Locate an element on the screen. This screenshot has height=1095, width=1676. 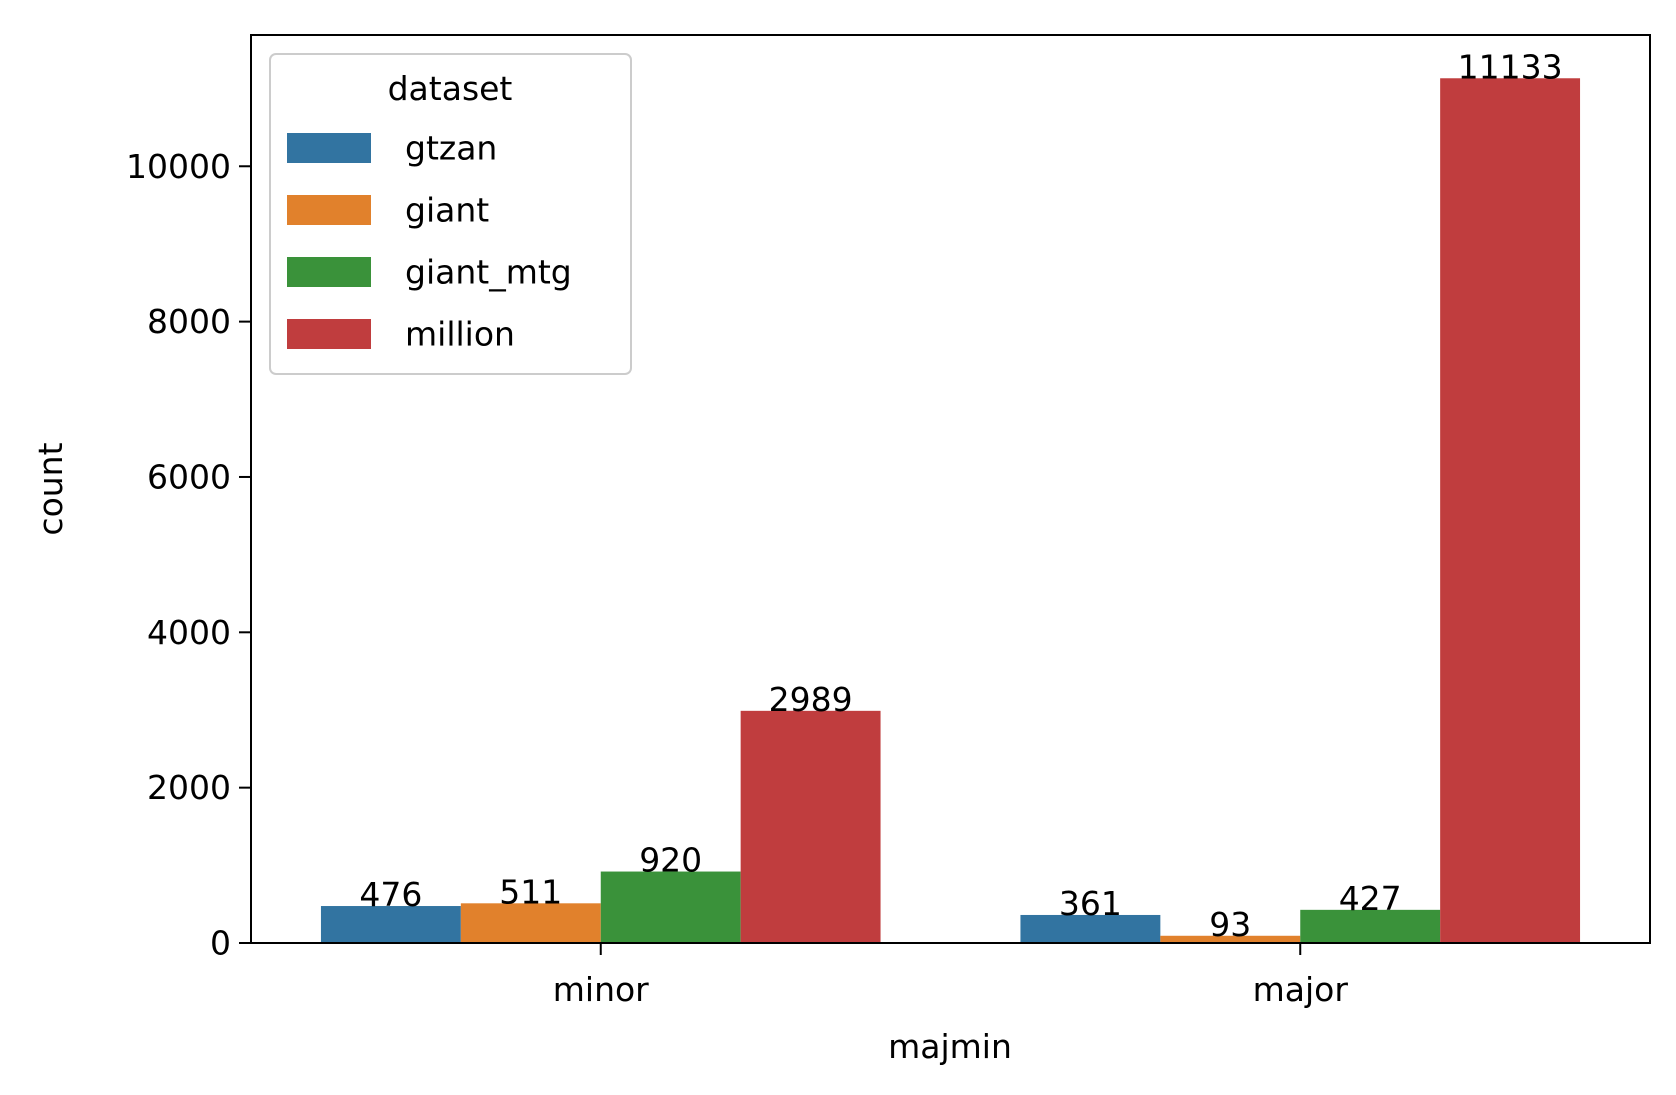
y-axis-label: count is located at coordinates (50, 488).